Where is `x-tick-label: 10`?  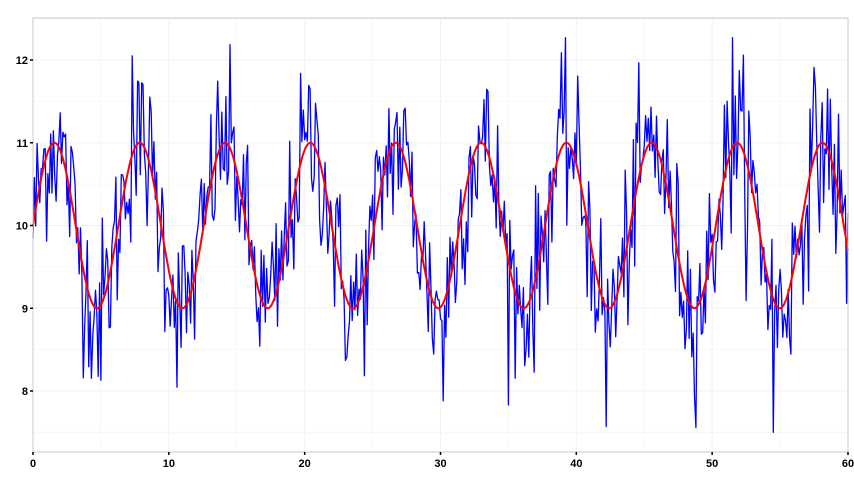 x-tick-label: 10 is located at coordinates (169, 464).